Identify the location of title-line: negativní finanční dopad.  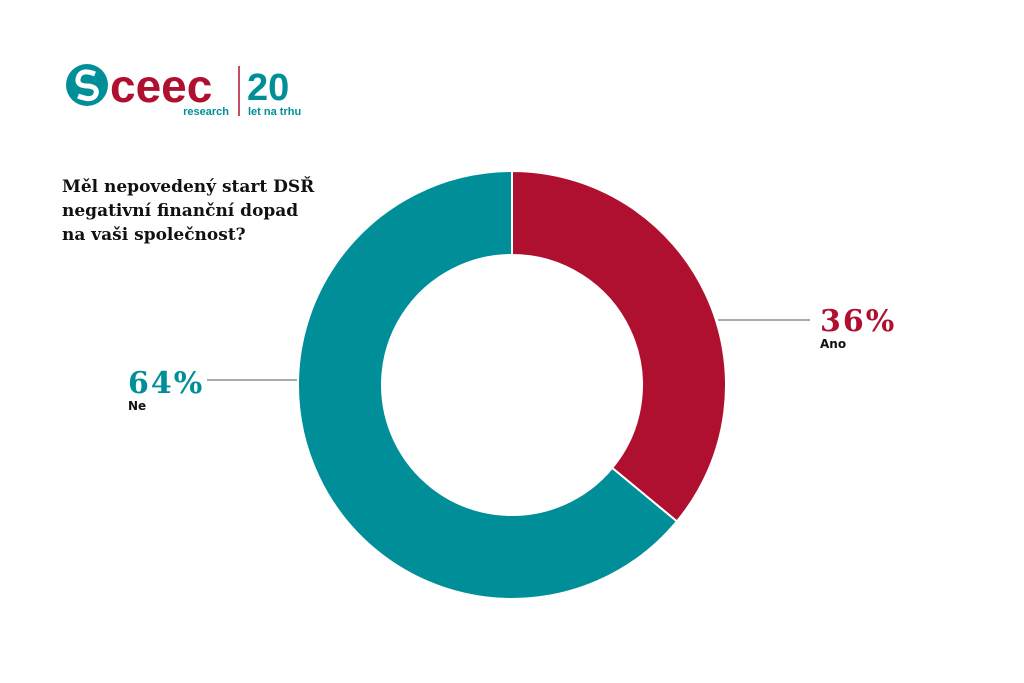
(180, 211).